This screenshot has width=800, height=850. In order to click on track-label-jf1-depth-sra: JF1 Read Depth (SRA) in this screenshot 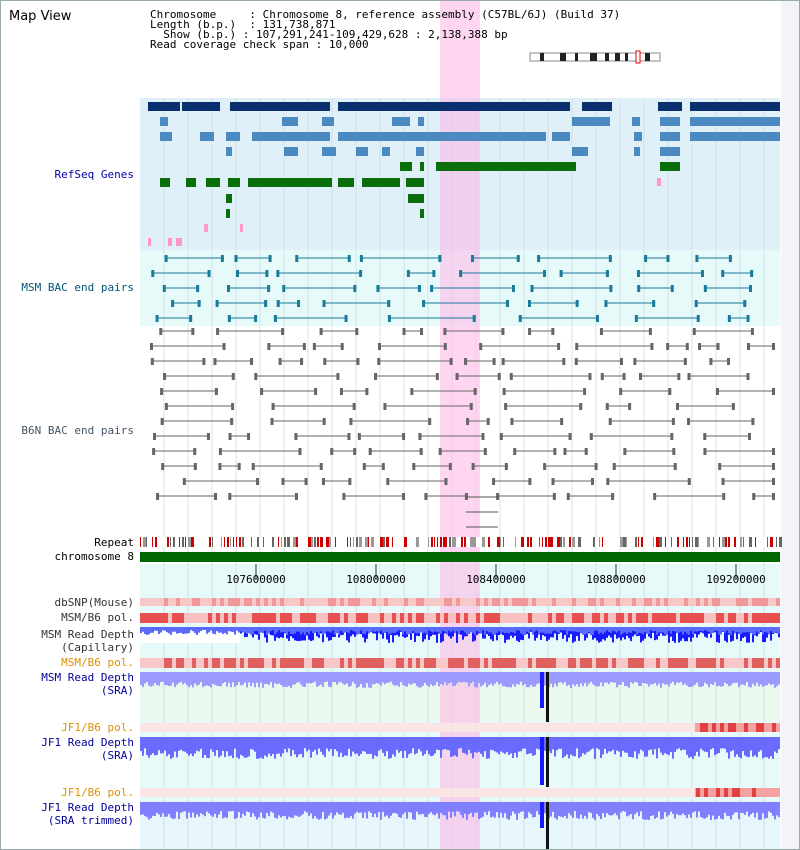, I will do `click(87, 749)`.